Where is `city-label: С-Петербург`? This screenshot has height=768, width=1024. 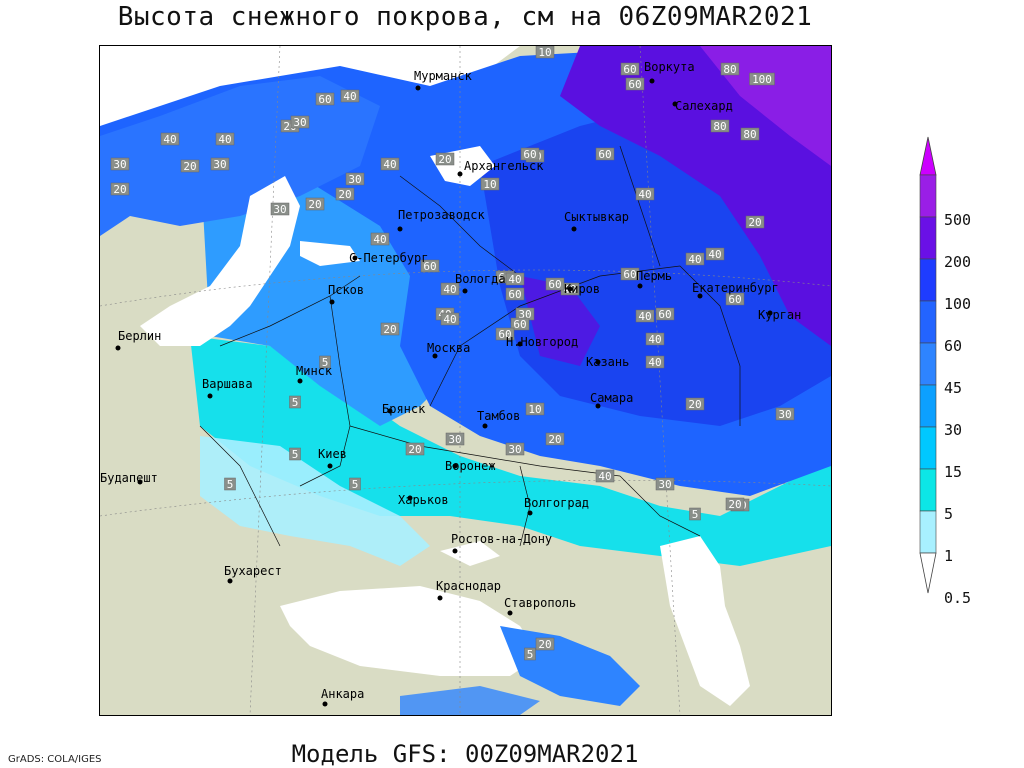 city-label: С-Петербург is located at coordinates (388, 258).